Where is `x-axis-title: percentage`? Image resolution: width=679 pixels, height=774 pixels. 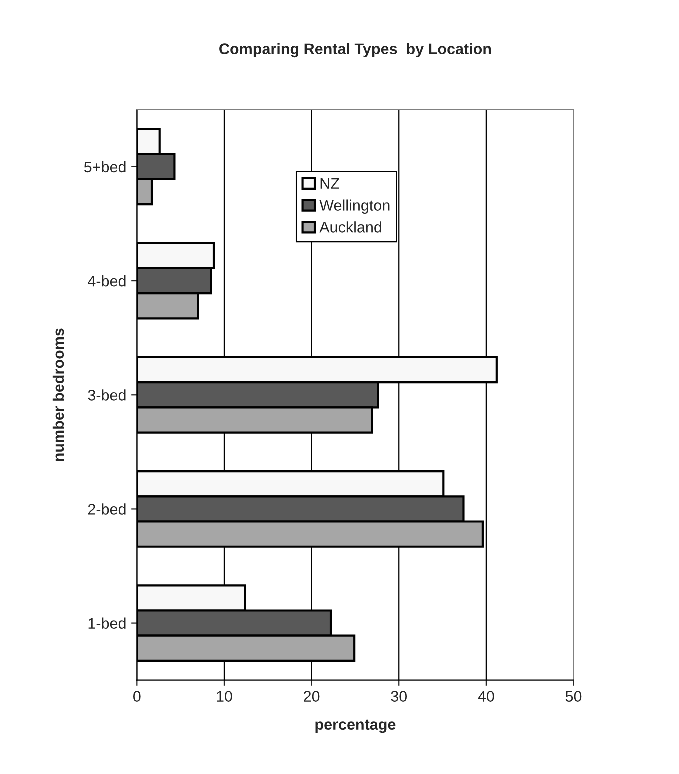
x-axis-title: percentage is located at coordinates (356, 727).